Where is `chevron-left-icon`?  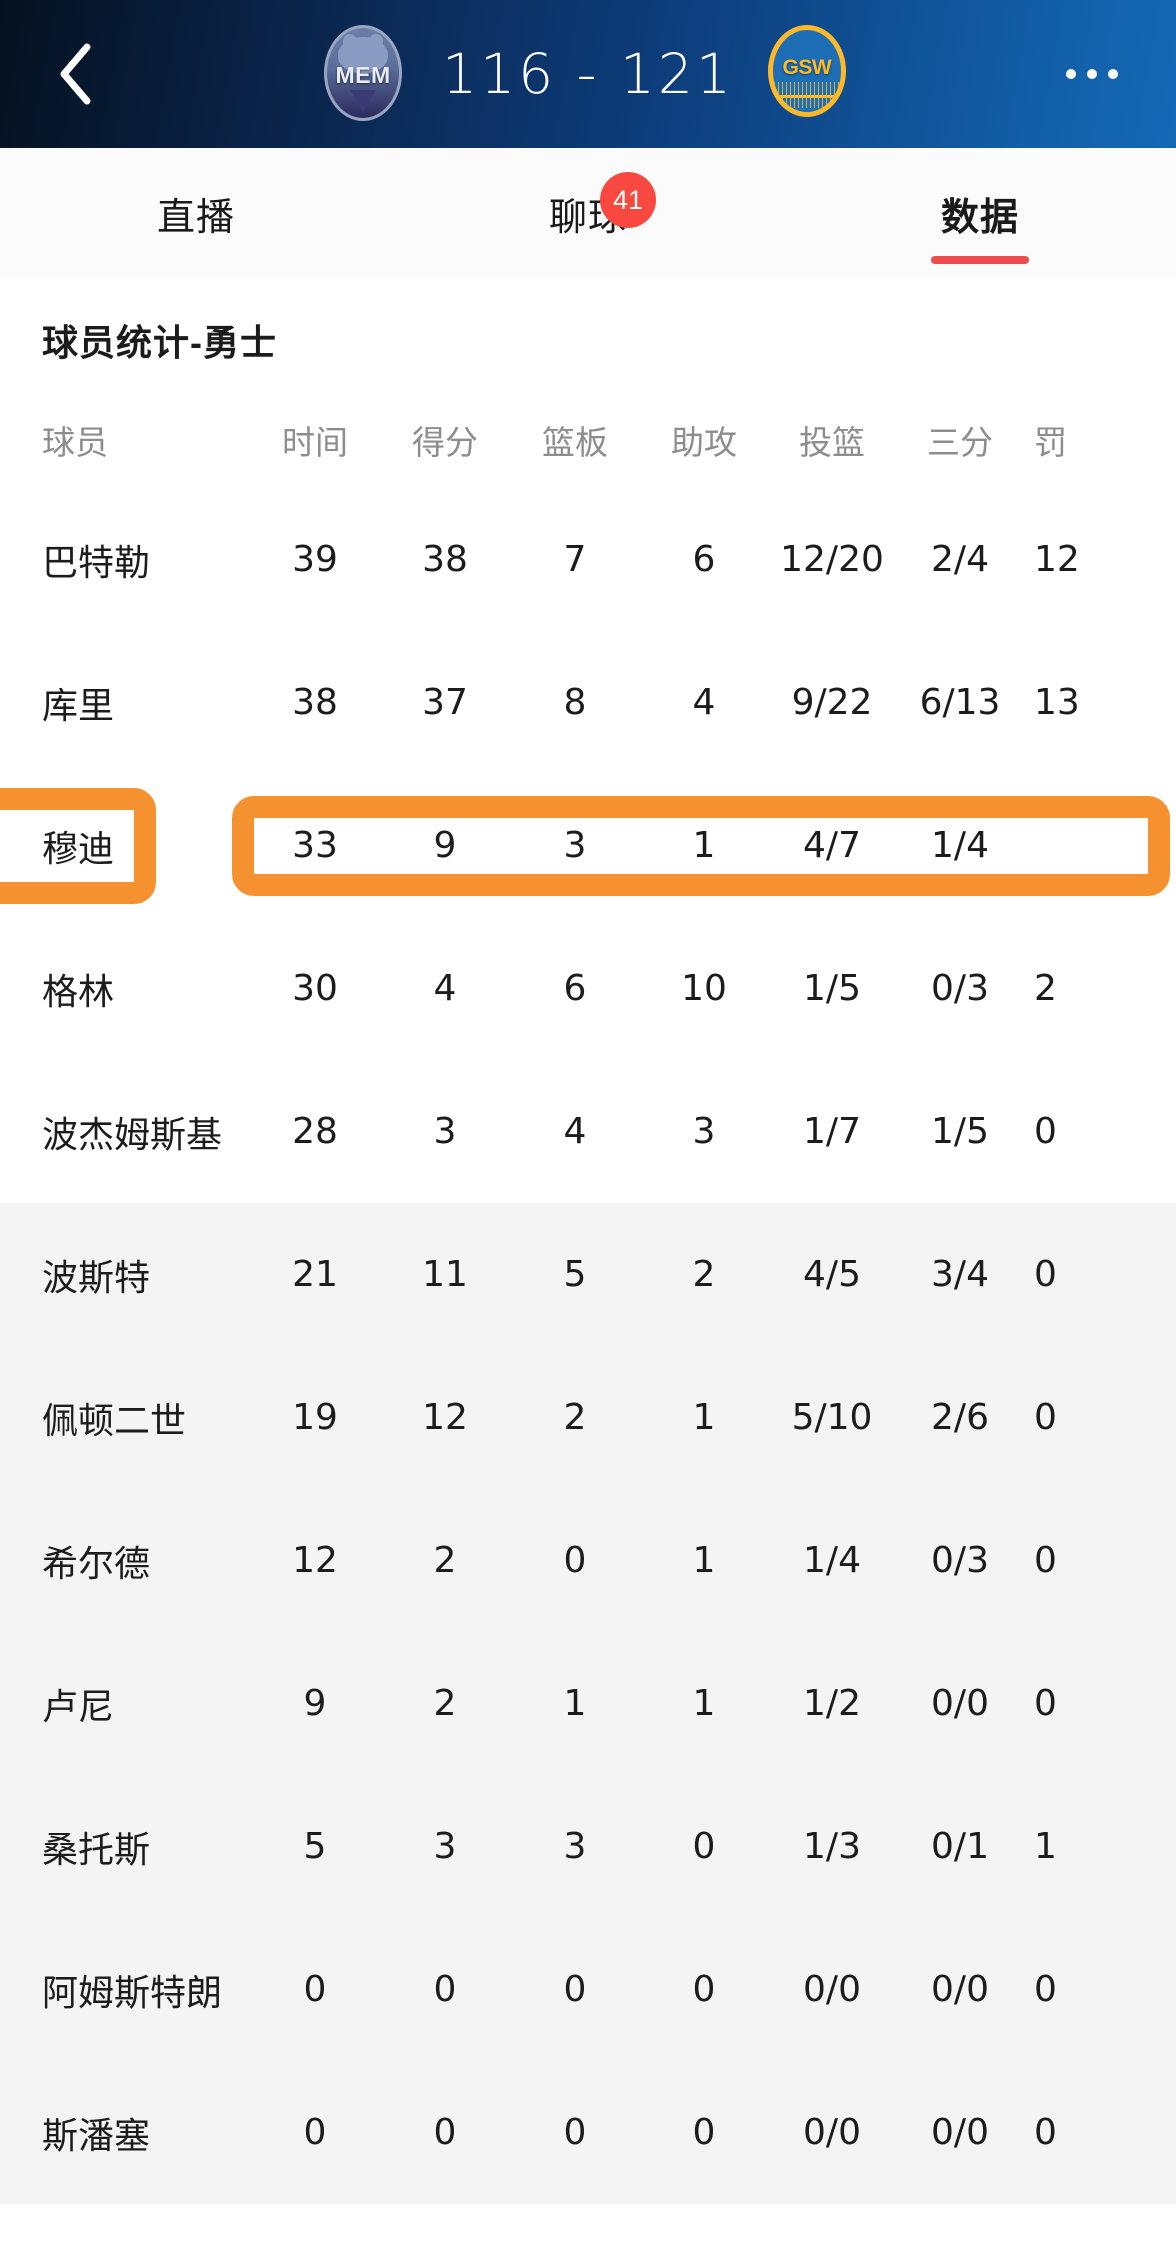 chevron-left-icon is located at coordinates (76, 74).